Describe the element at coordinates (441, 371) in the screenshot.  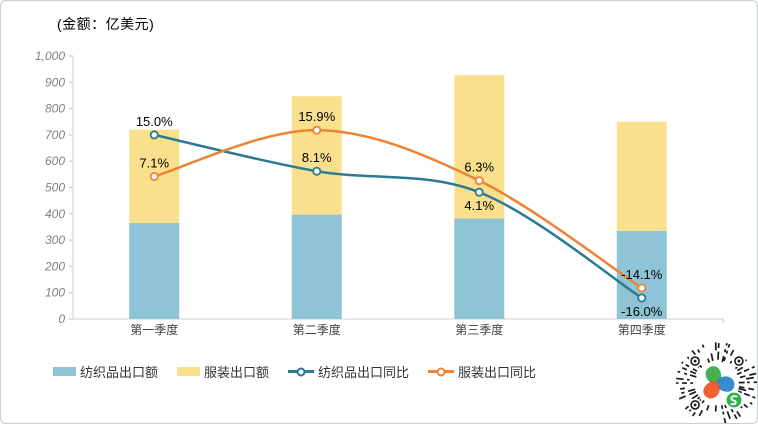
I see `legend-swatch-apparel-export-yoy` at that location.